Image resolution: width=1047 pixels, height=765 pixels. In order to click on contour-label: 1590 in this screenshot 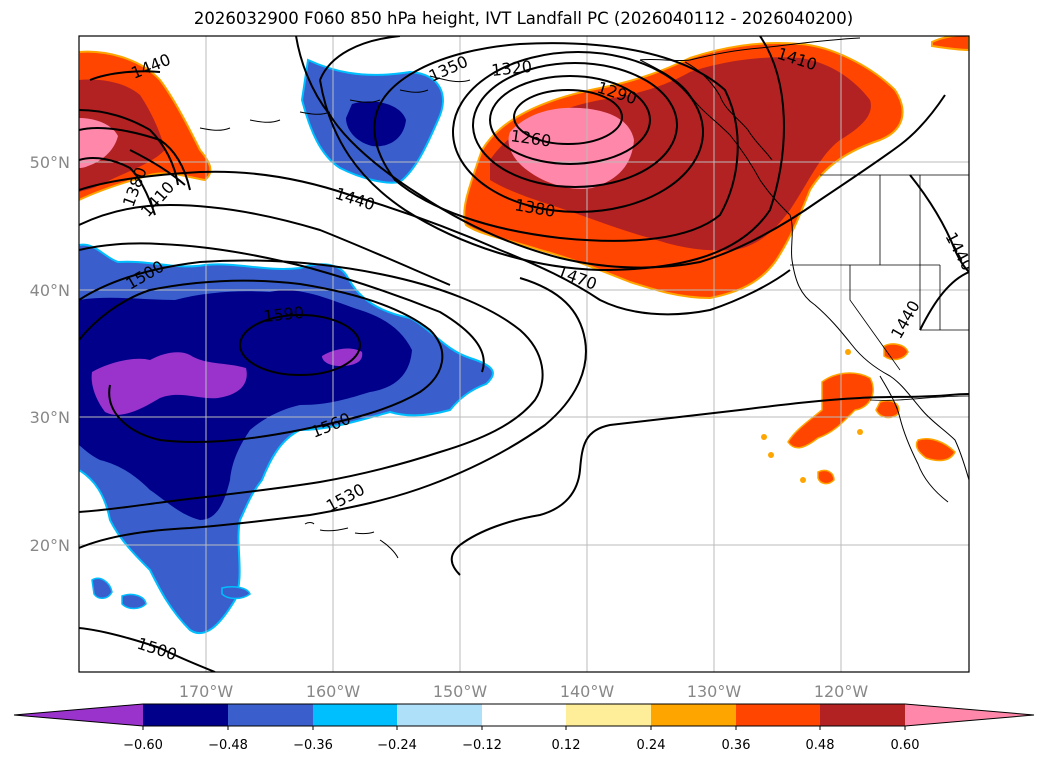, I will do `click(283, 314)`.